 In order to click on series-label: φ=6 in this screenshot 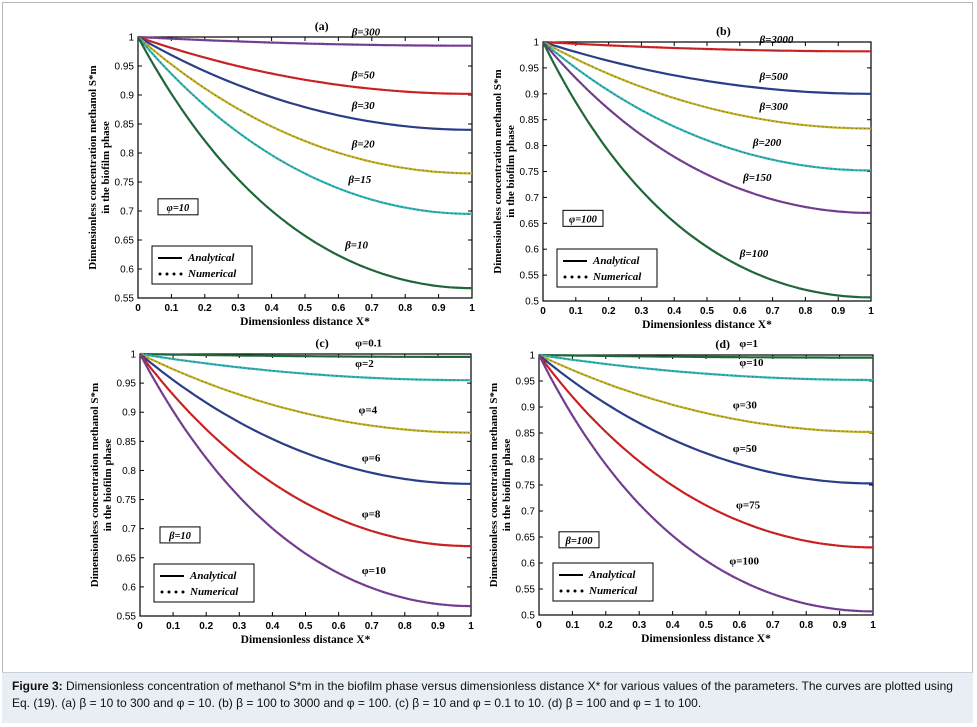, I will do `click(371, 459)`.